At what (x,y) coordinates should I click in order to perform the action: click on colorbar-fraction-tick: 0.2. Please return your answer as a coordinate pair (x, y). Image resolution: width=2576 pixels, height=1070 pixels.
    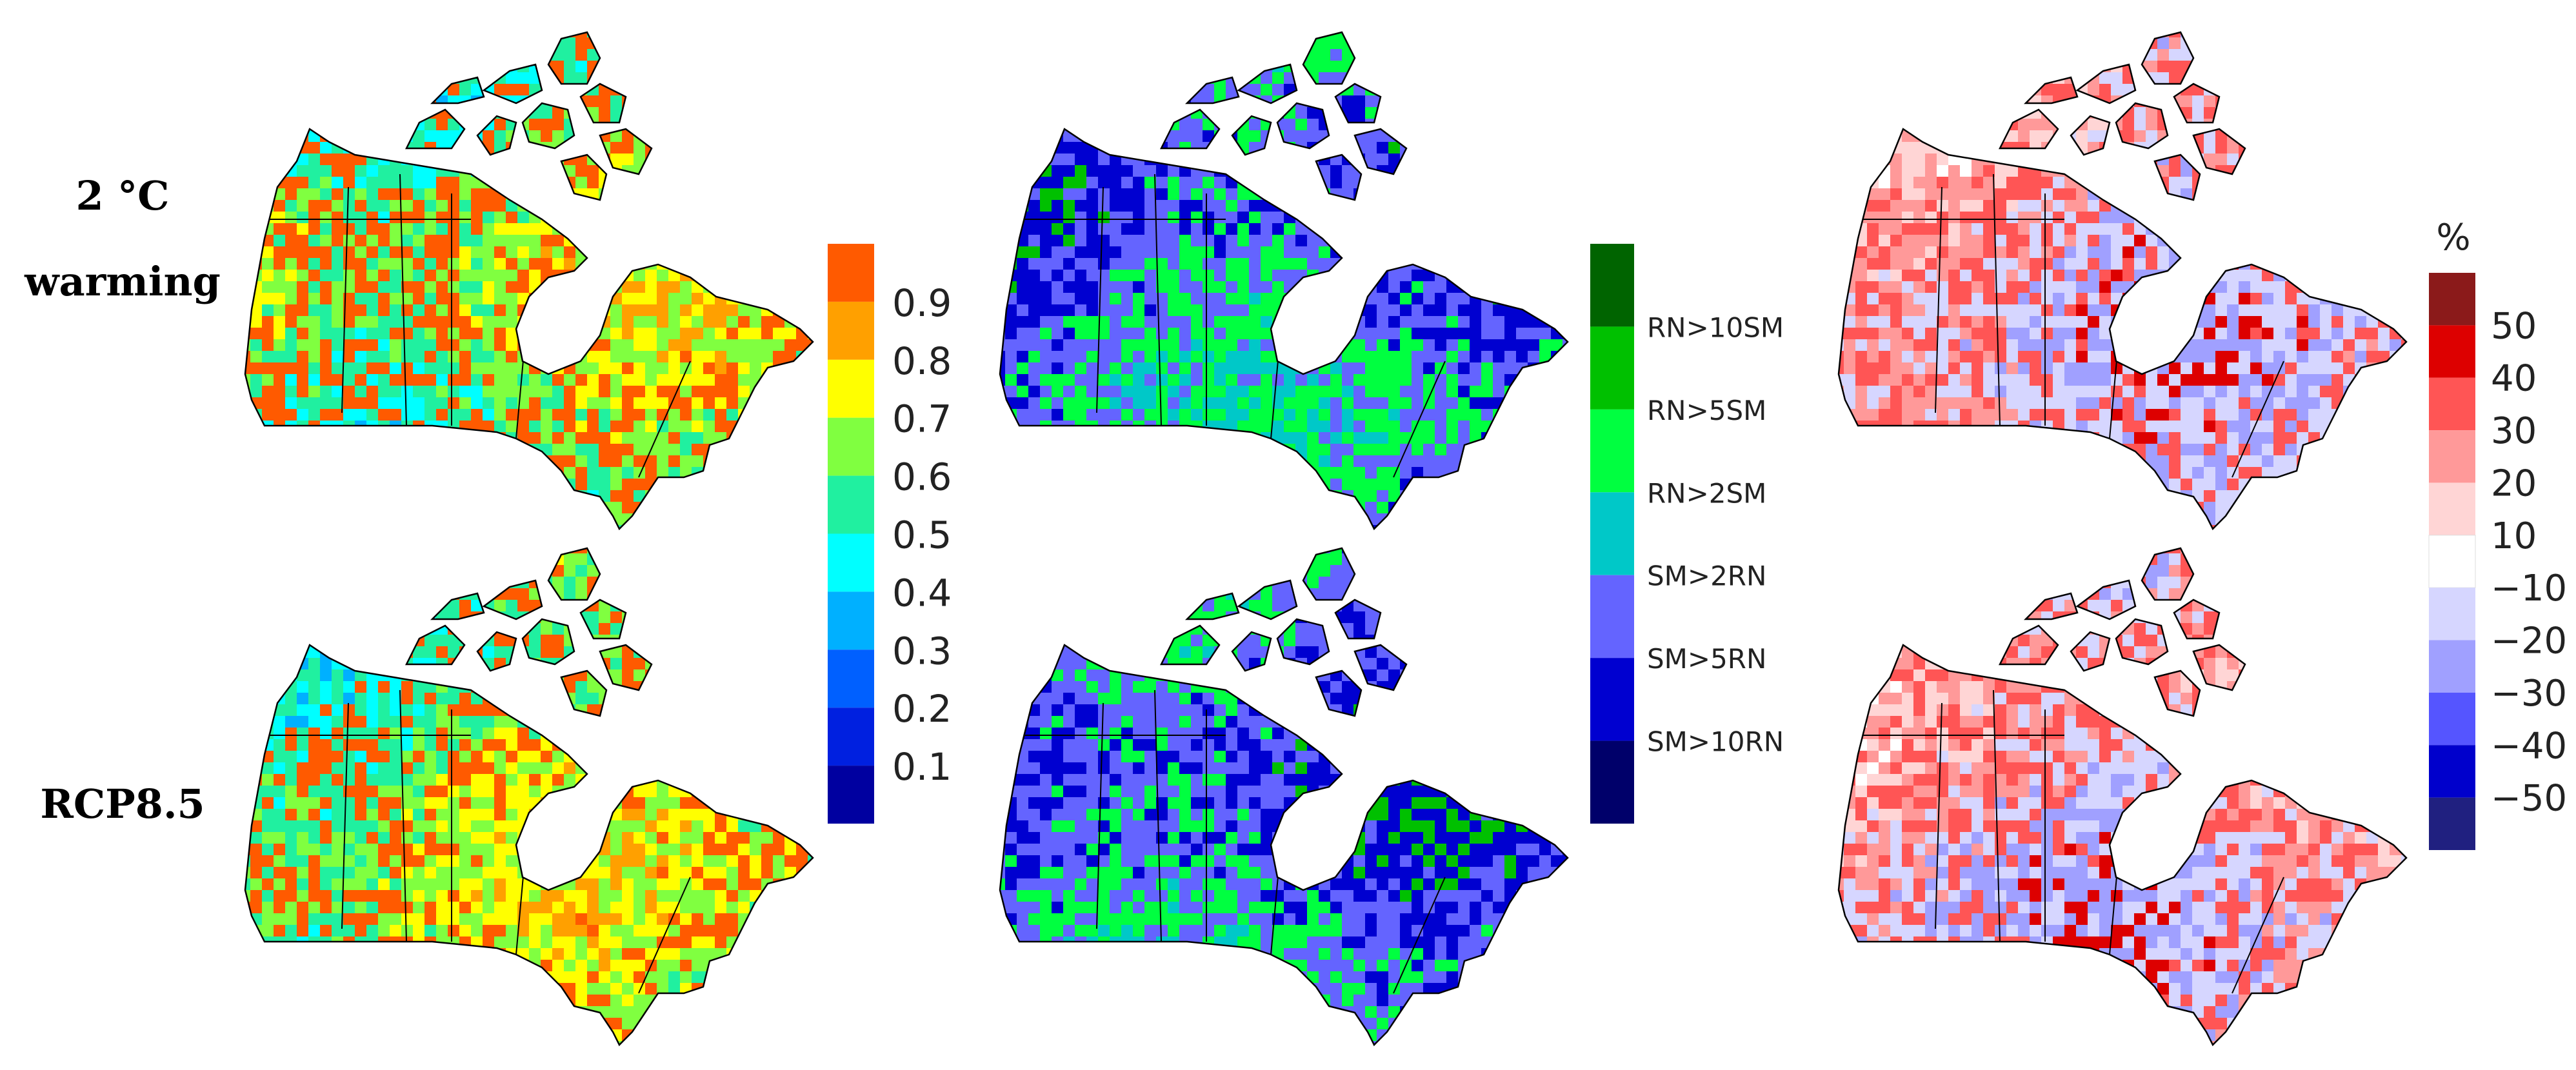
    Looking at the image, I should click on (922, 709).